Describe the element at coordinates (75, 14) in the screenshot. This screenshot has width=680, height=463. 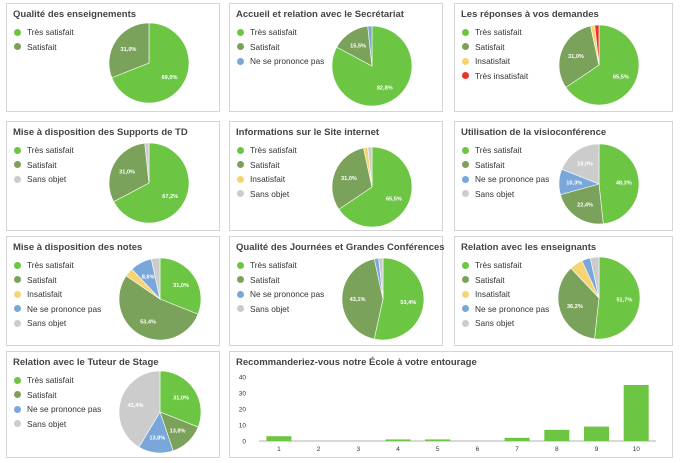
I see `chart-title: Qualité des enseignements` at that location.